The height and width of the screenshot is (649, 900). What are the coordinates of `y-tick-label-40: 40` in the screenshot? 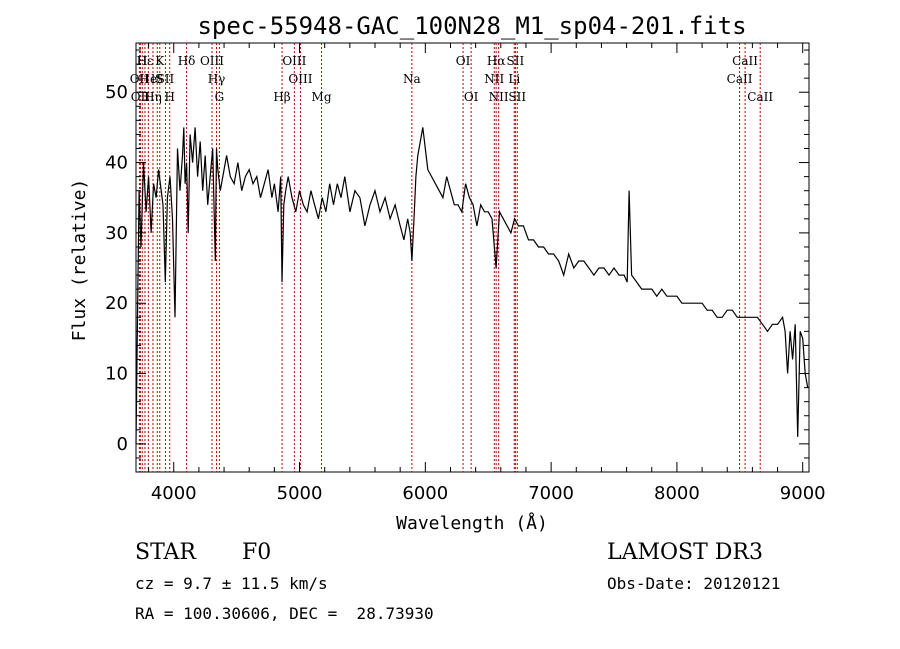 It's located at (116, 163).